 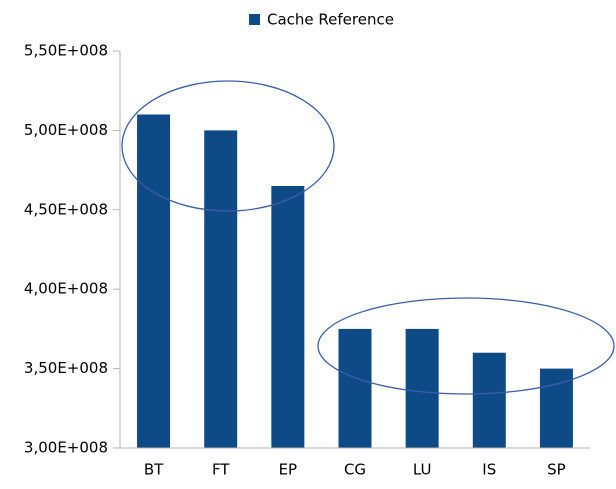 What do you see at coordinates (221, 470) in the screenshot?
I see `x-tick-label: FT` at bounding box center [221, 470].